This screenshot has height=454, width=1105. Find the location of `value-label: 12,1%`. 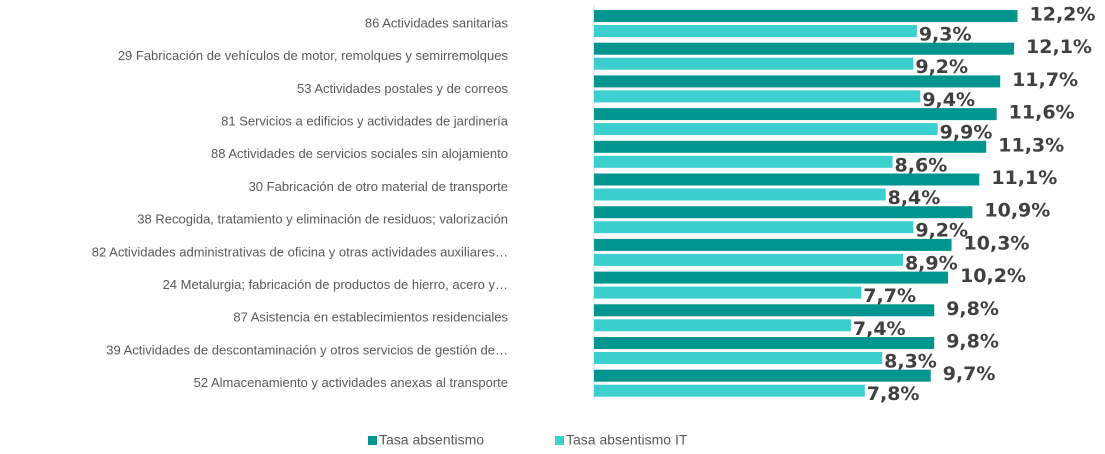

value-label: 12,1% is located at coordinates (1059, 47).